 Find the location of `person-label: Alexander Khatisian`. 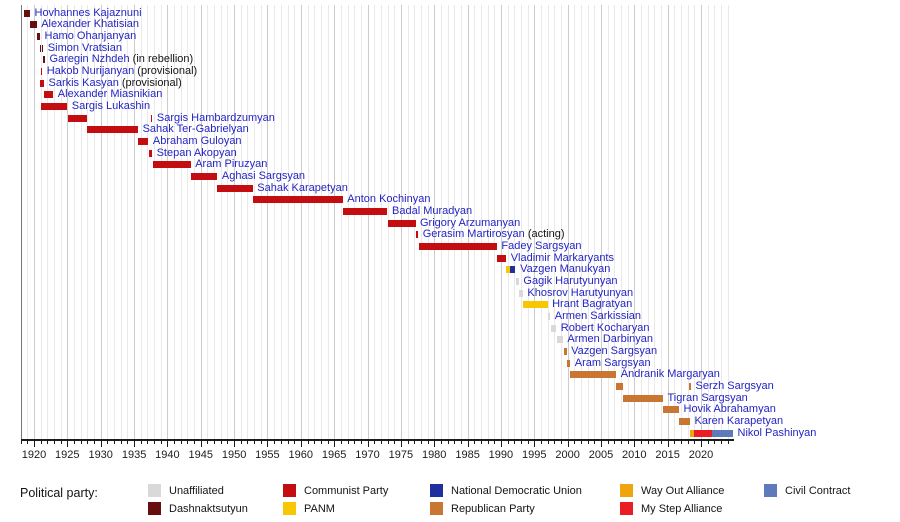

person-label: Alexander Khatisian is located at coordinates (90, 24).